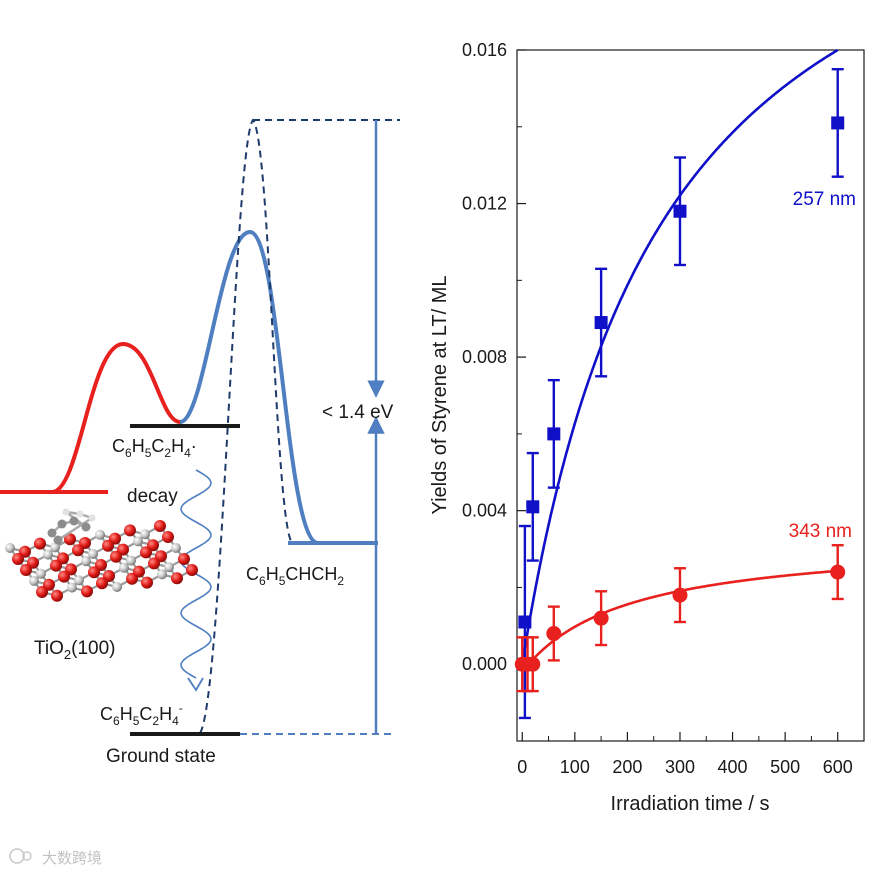 This screenshot has height=878, width=873. Describe the element at coordinates (484, 204) in the screenshot. I see `y-tick-label: 0.012` at that location.